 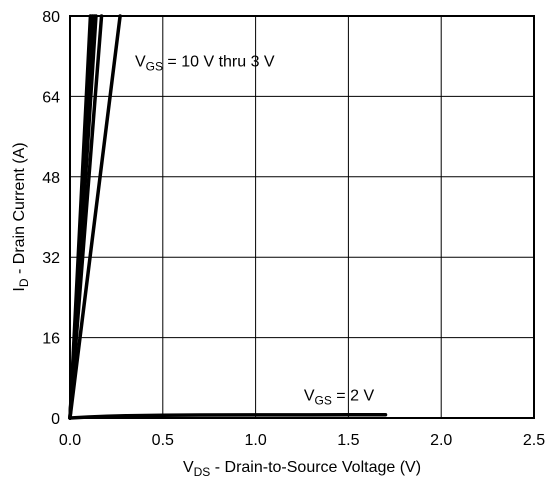 What do you see at coordinates (51, 218) in the screenshot?
I see `y-tick-labels: 0 16 32 48 64 80` at bounding box center [51, 218].